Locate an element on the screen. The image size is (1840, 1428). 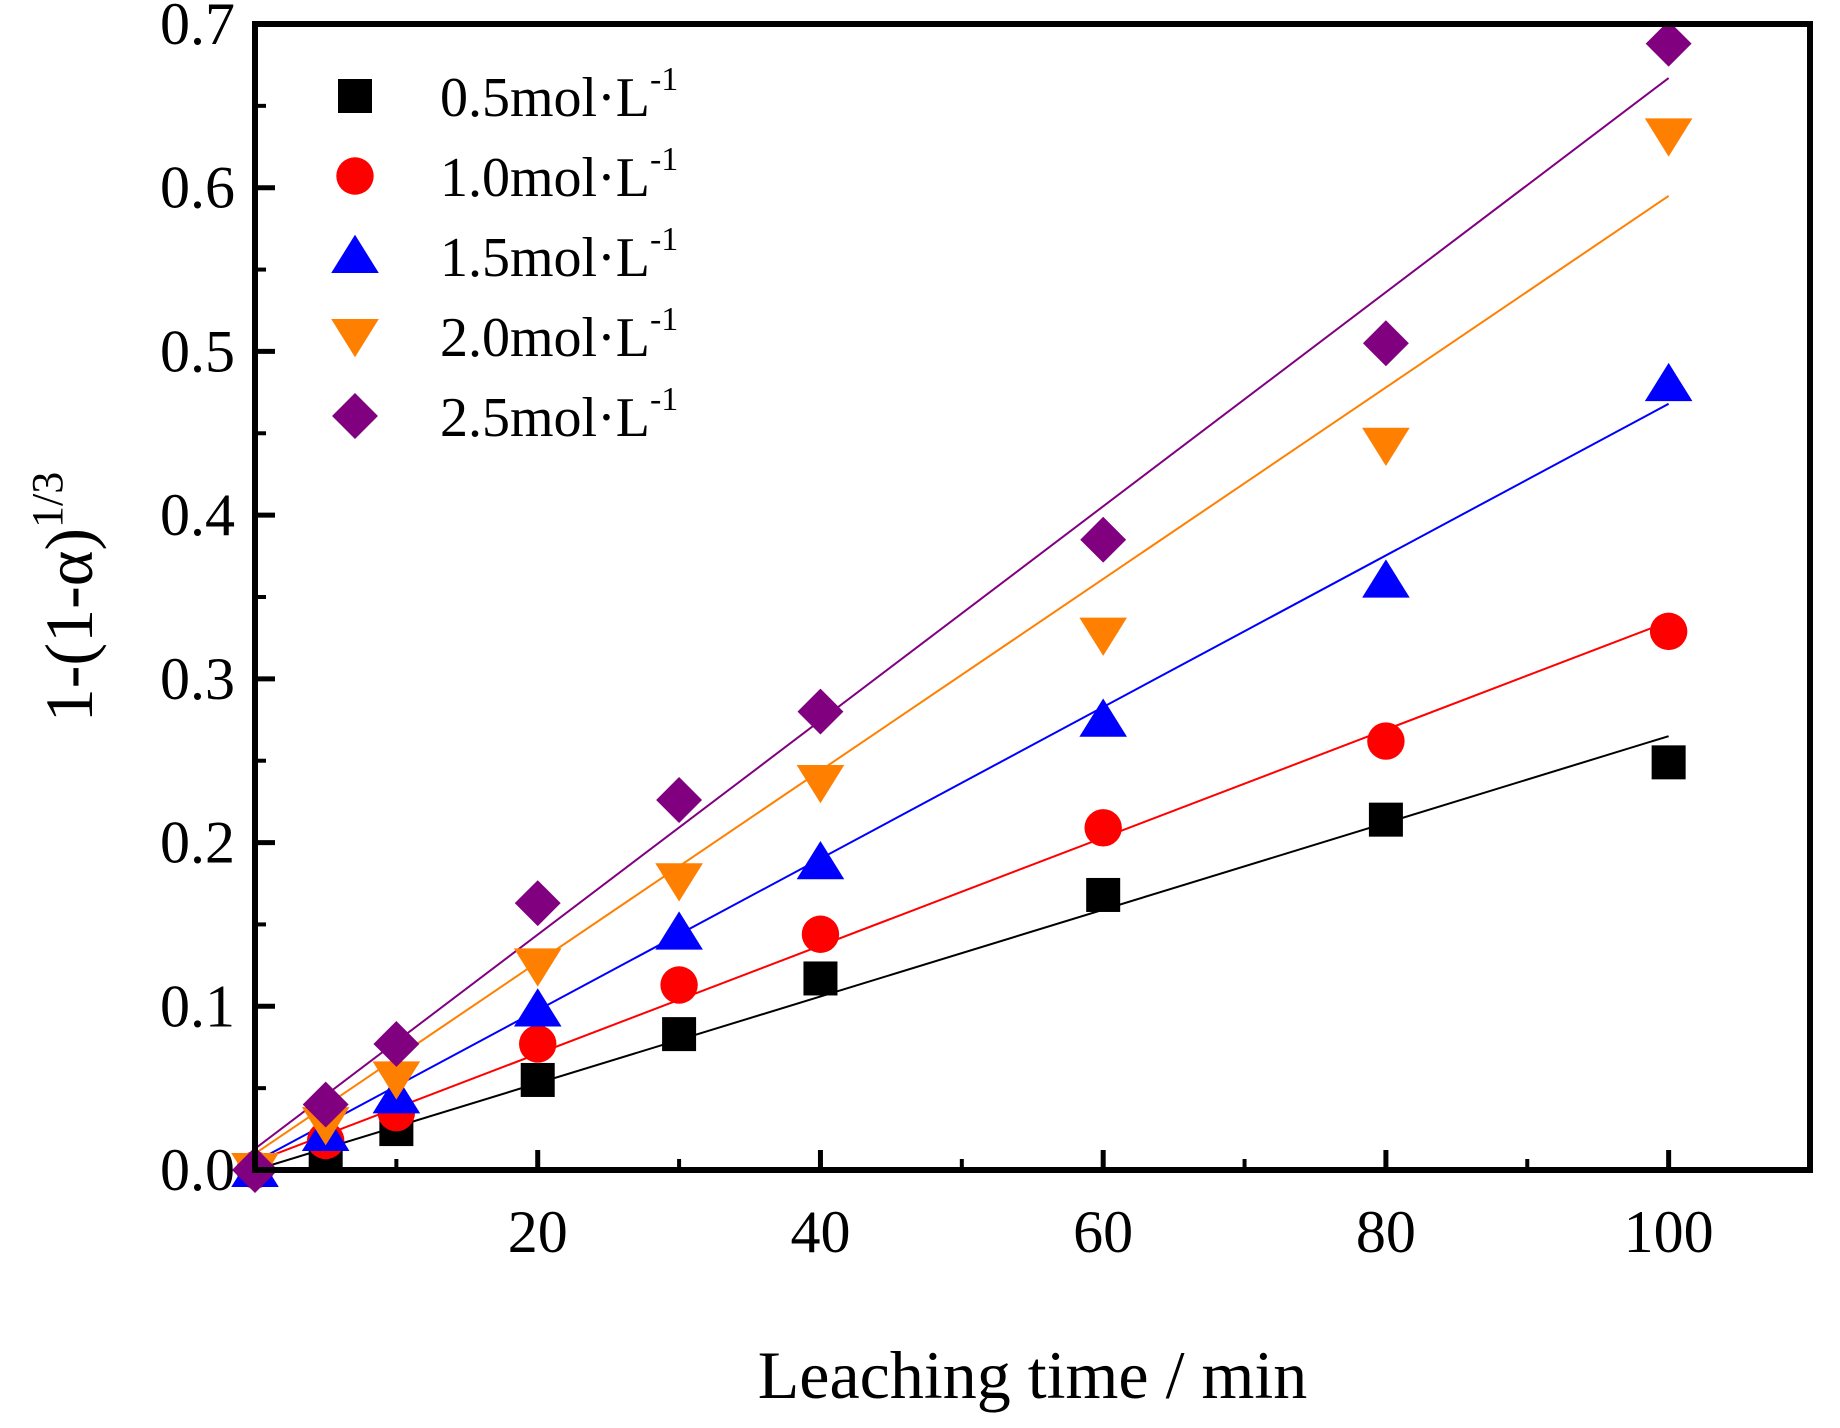
legend-label: 1.0mol·L-1 is located at coordinates (559, 175).